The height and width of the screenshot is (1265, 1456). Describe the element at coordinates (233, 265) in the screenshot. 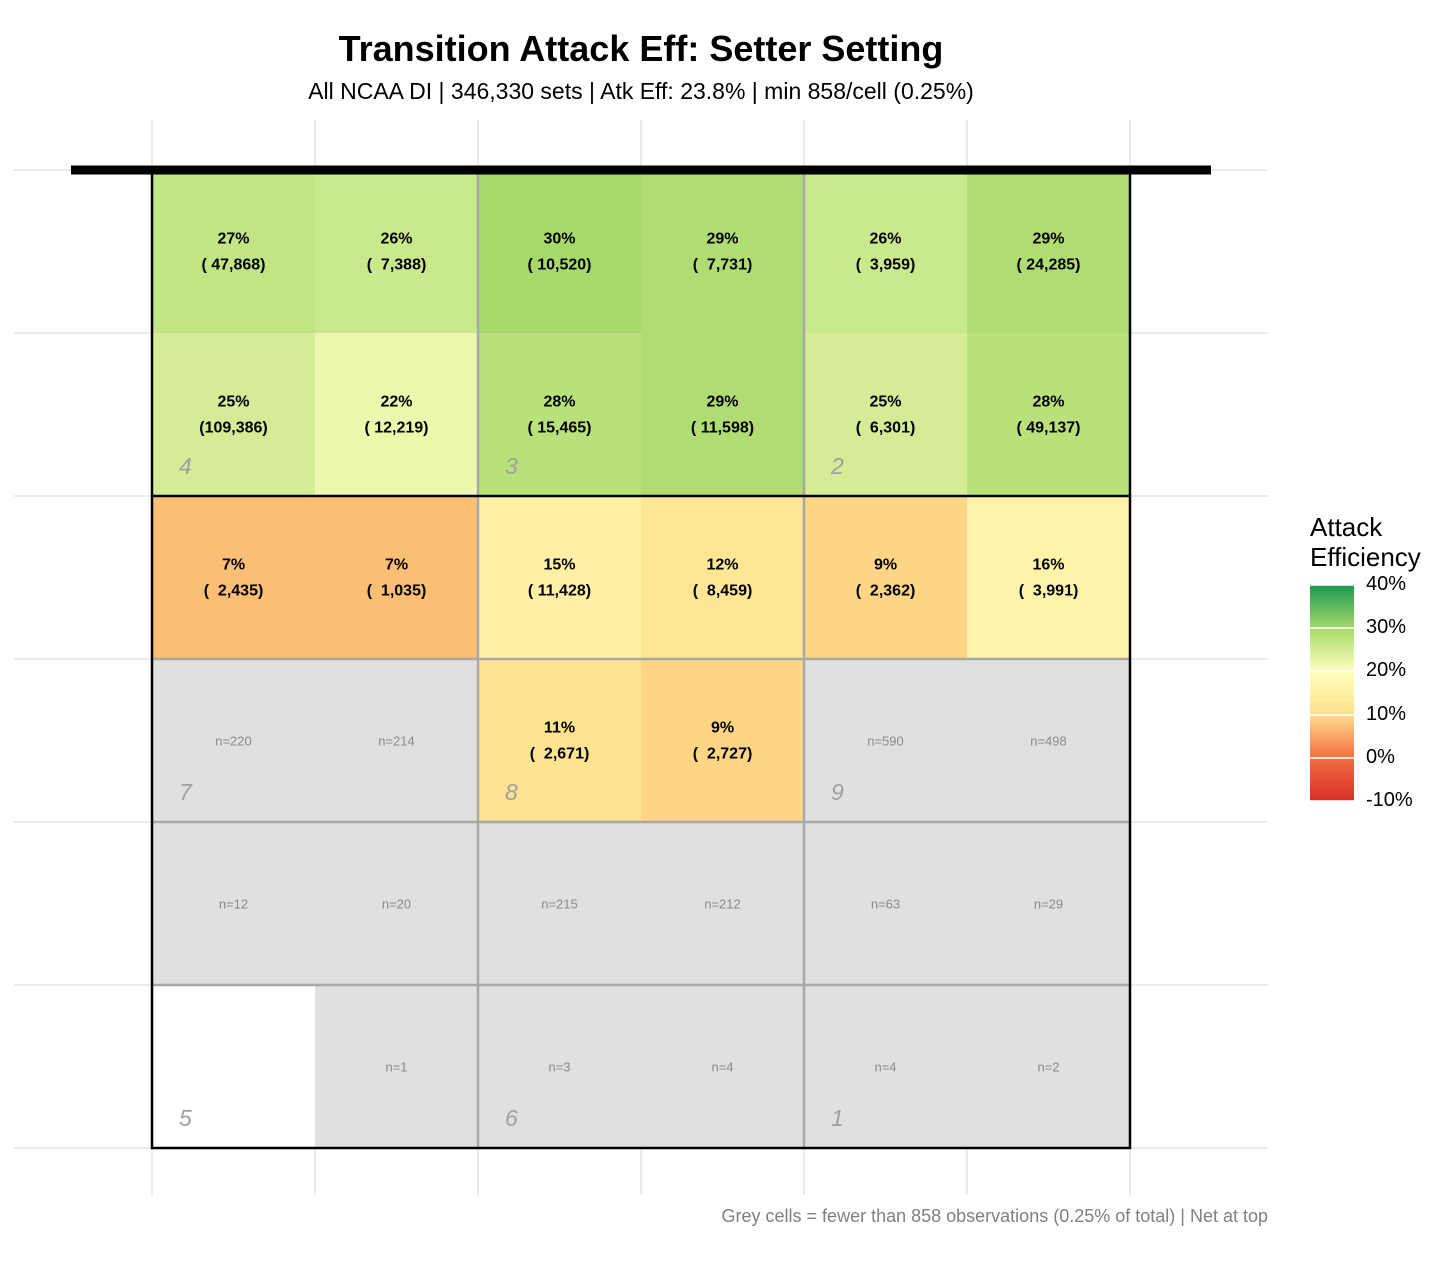

I see `cell-count-label: ( 47,868)` at that location.